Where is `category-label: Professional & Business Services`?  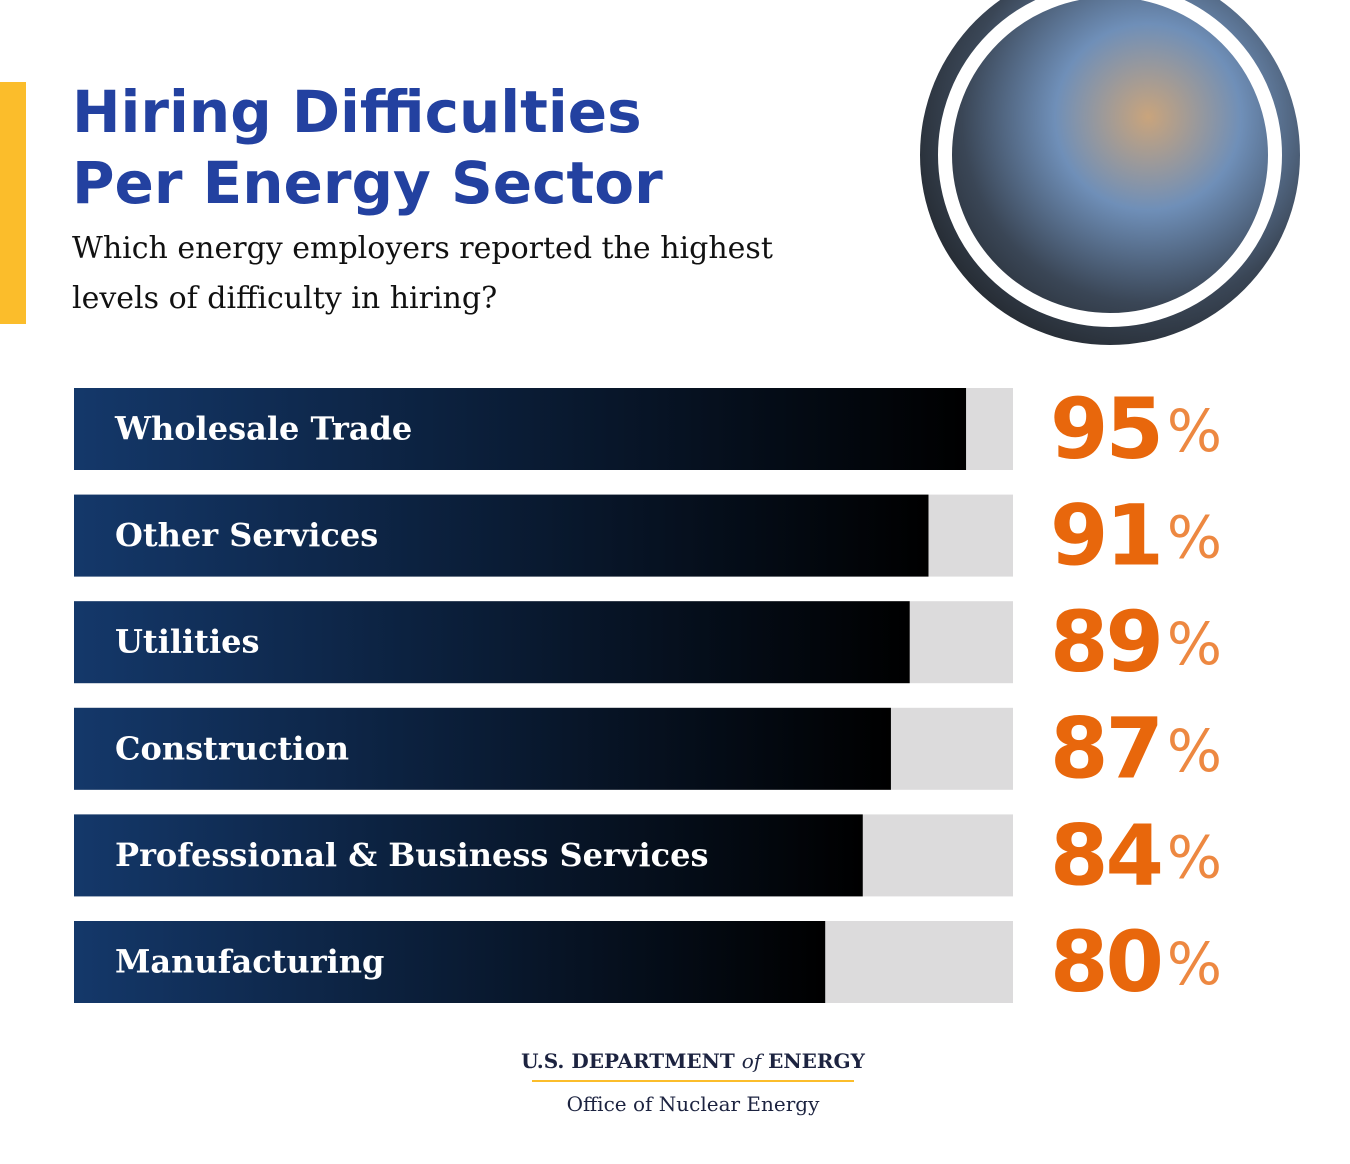 category-label: Professional & Business Services is located at coordinates (411, 855).